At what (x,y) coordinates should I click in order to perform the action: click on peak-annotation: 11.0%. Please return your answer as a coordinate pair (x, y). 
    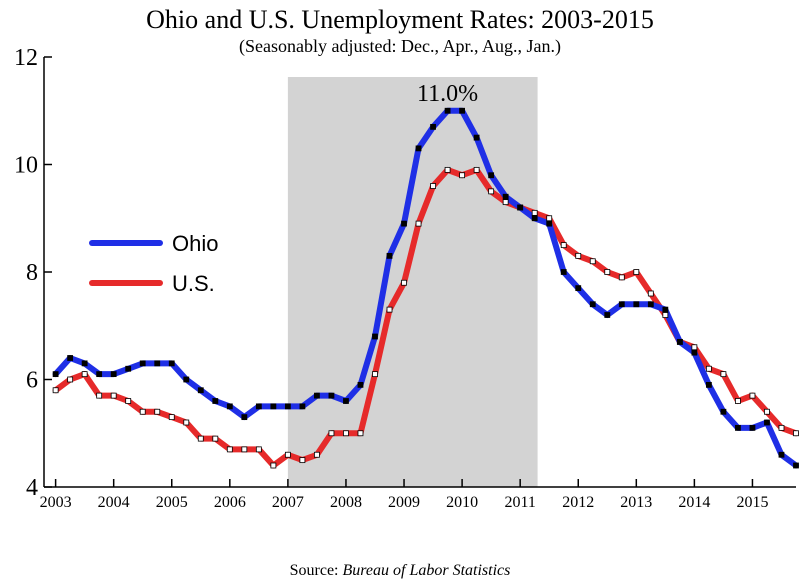
    Looking at the image, I should click on (447, 94).